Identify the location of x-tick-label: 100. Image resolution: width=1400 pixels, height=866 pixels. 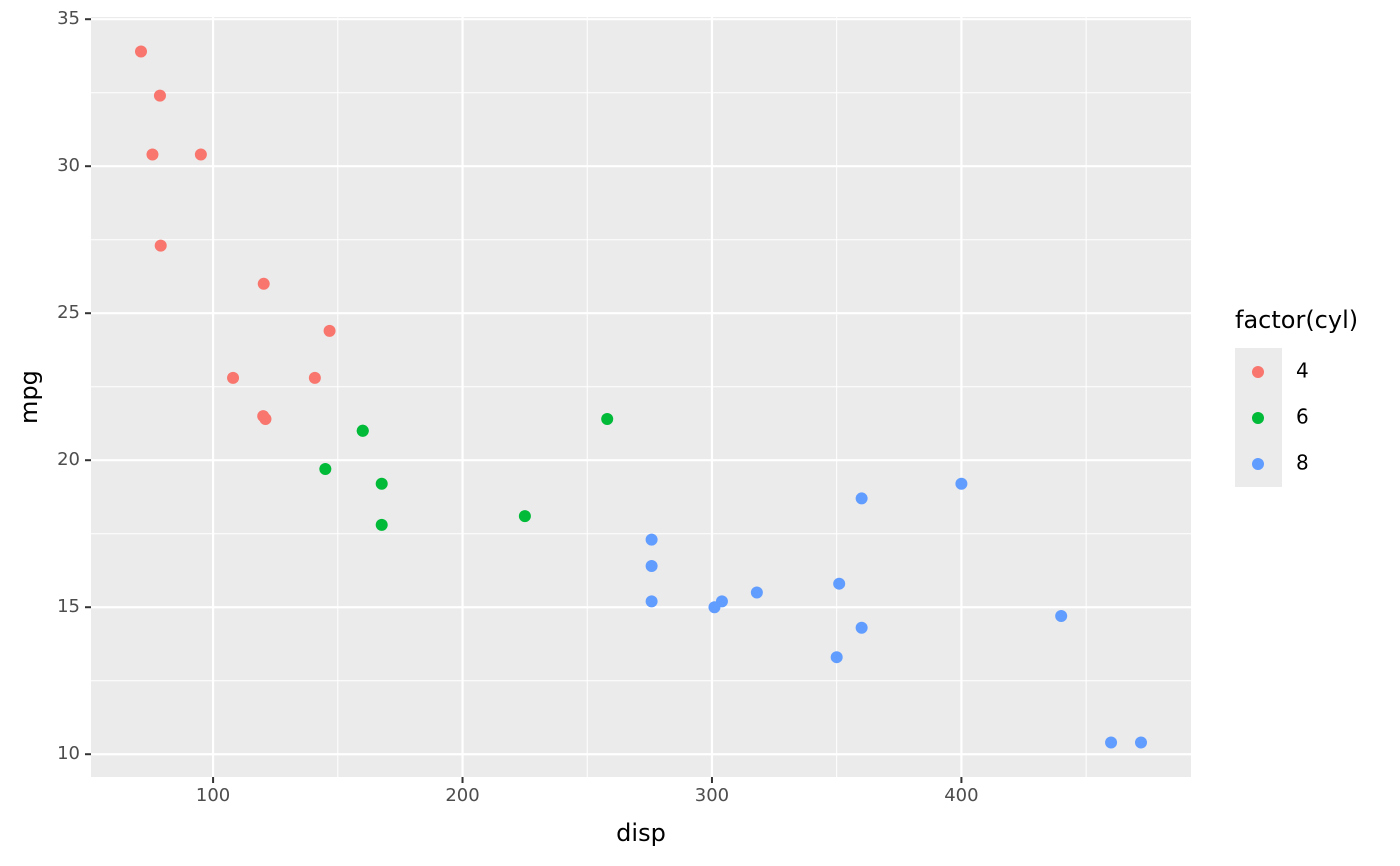
(213, 795).